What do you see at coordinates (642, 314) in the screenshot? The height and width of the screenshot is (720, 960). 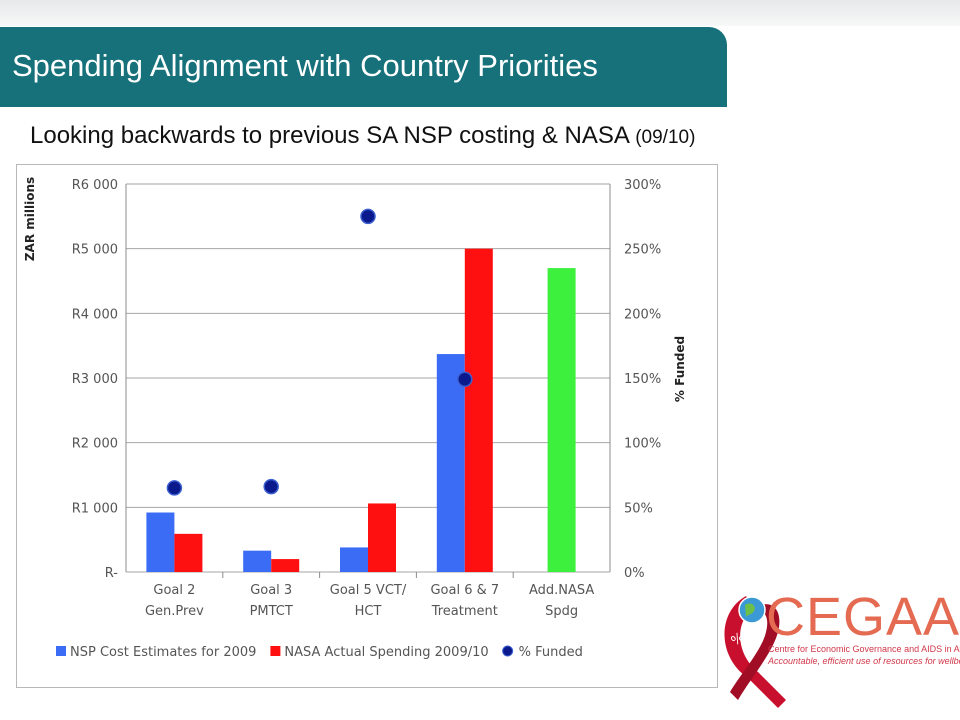 I see `y2-tick-label: 200%` at bounding box center [642, 314].